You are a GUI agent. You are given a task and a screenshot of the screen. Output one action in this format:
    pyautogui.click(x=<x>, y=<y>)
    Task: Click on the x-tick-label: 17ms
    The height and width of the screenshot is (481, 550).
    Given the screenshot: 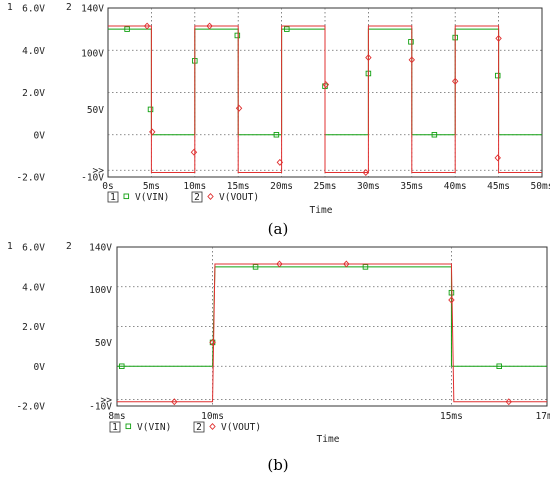 What is the action you would take?
    pyautogui.click(x=543, y=416)
    